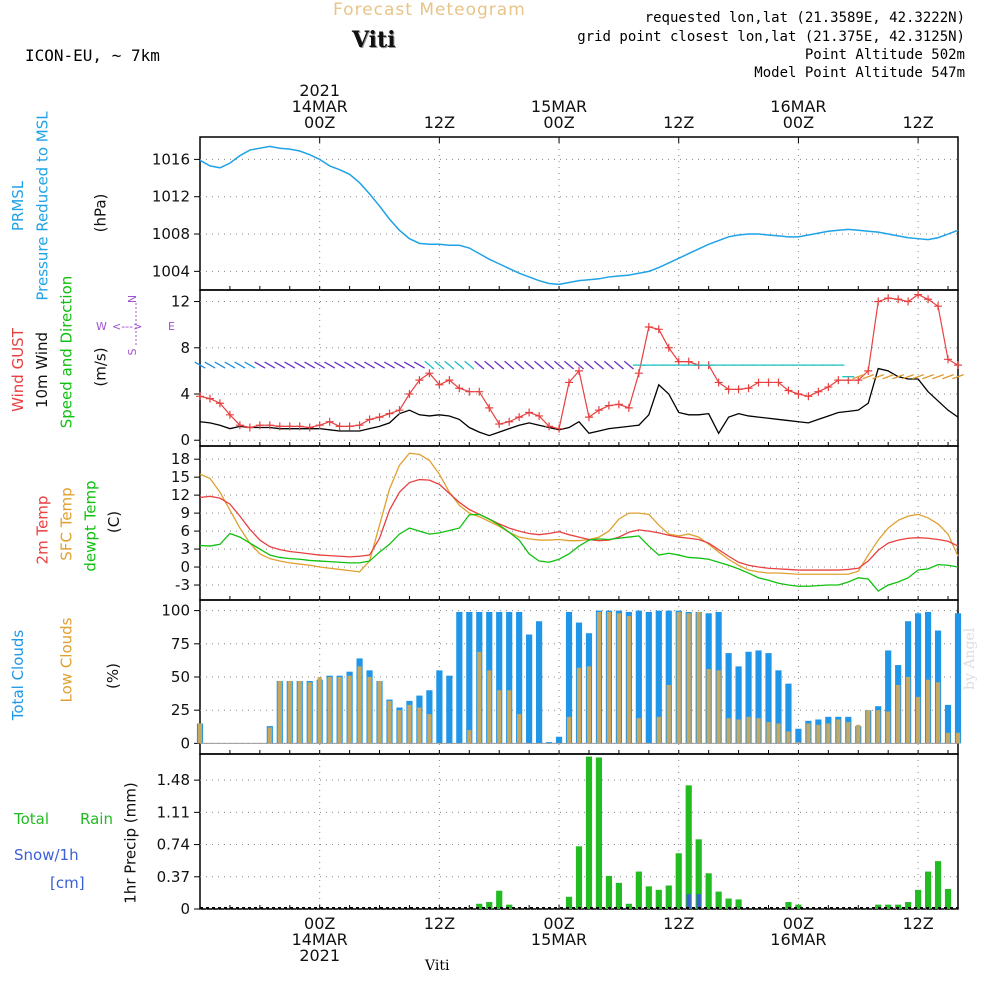 The width and height of the screenshot is (1000, 1000). Describe the element at coordinates (173, 780) in the screenshot. I see `y-tick-label: 1.48` at that location.